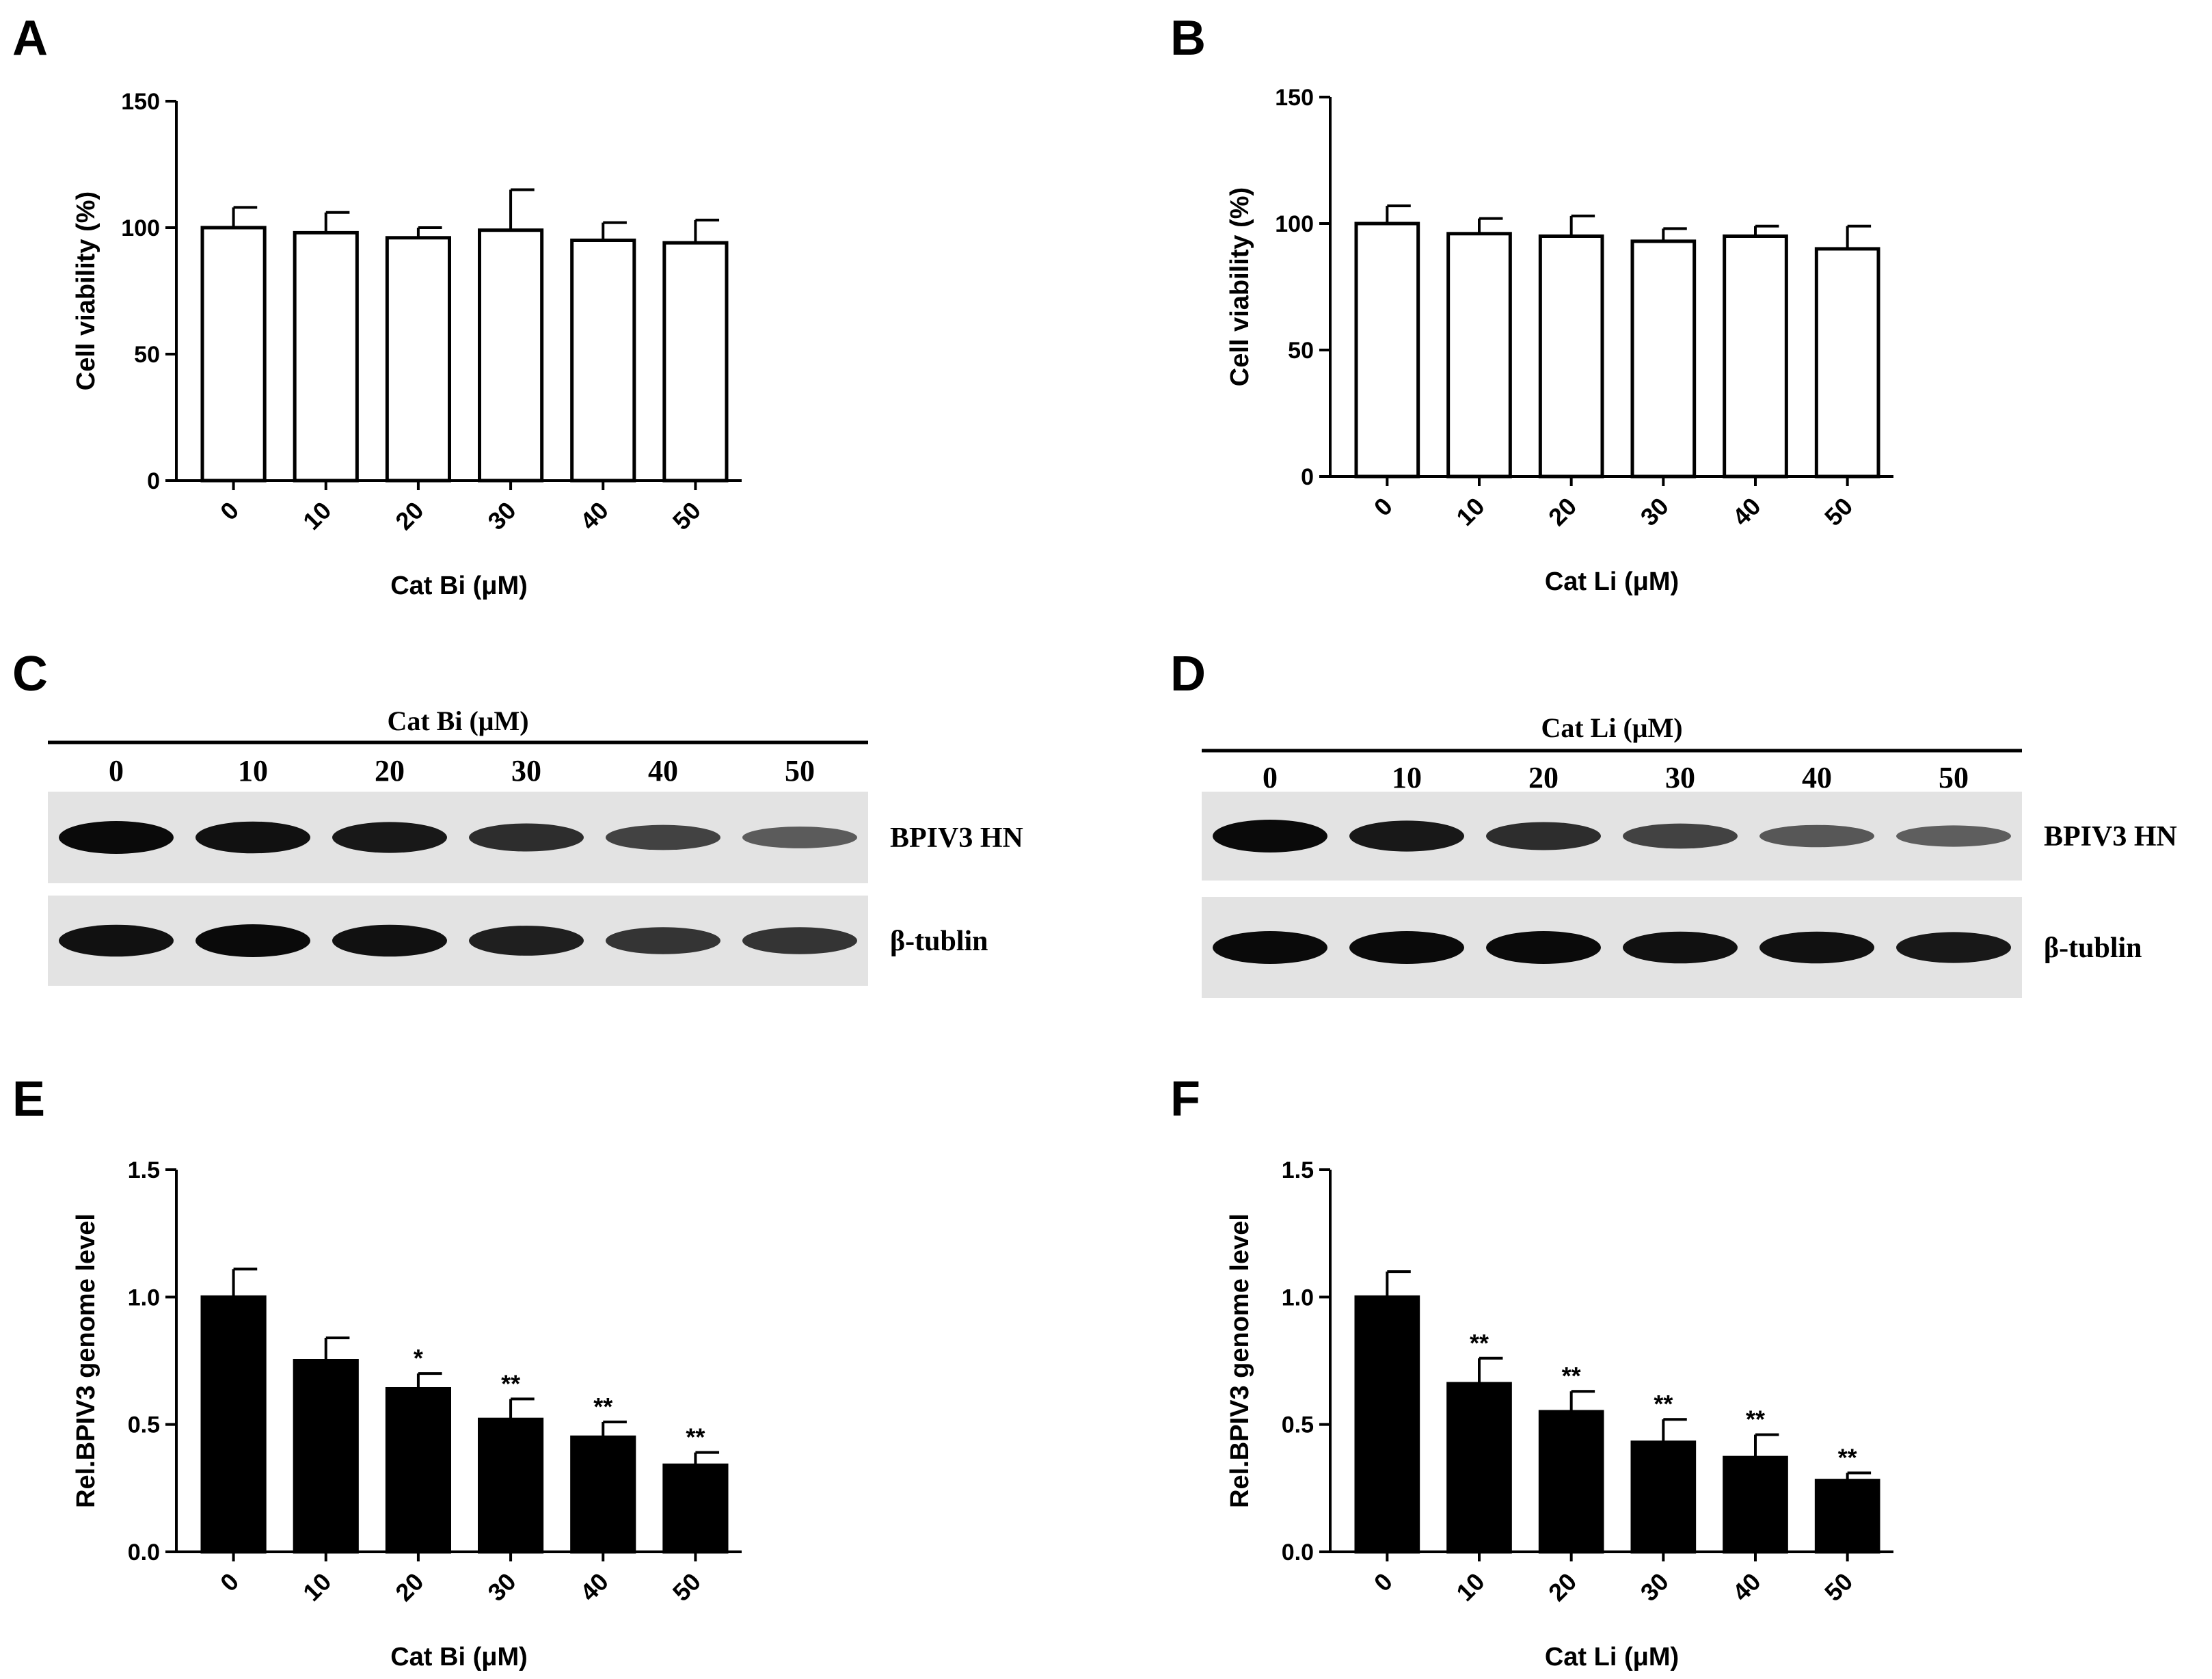  What do you see at coordinates (1383, 1583) in the screenshot?
I see `chart-f-x-tick-label: 0` at bounding box center [1383, 1583].